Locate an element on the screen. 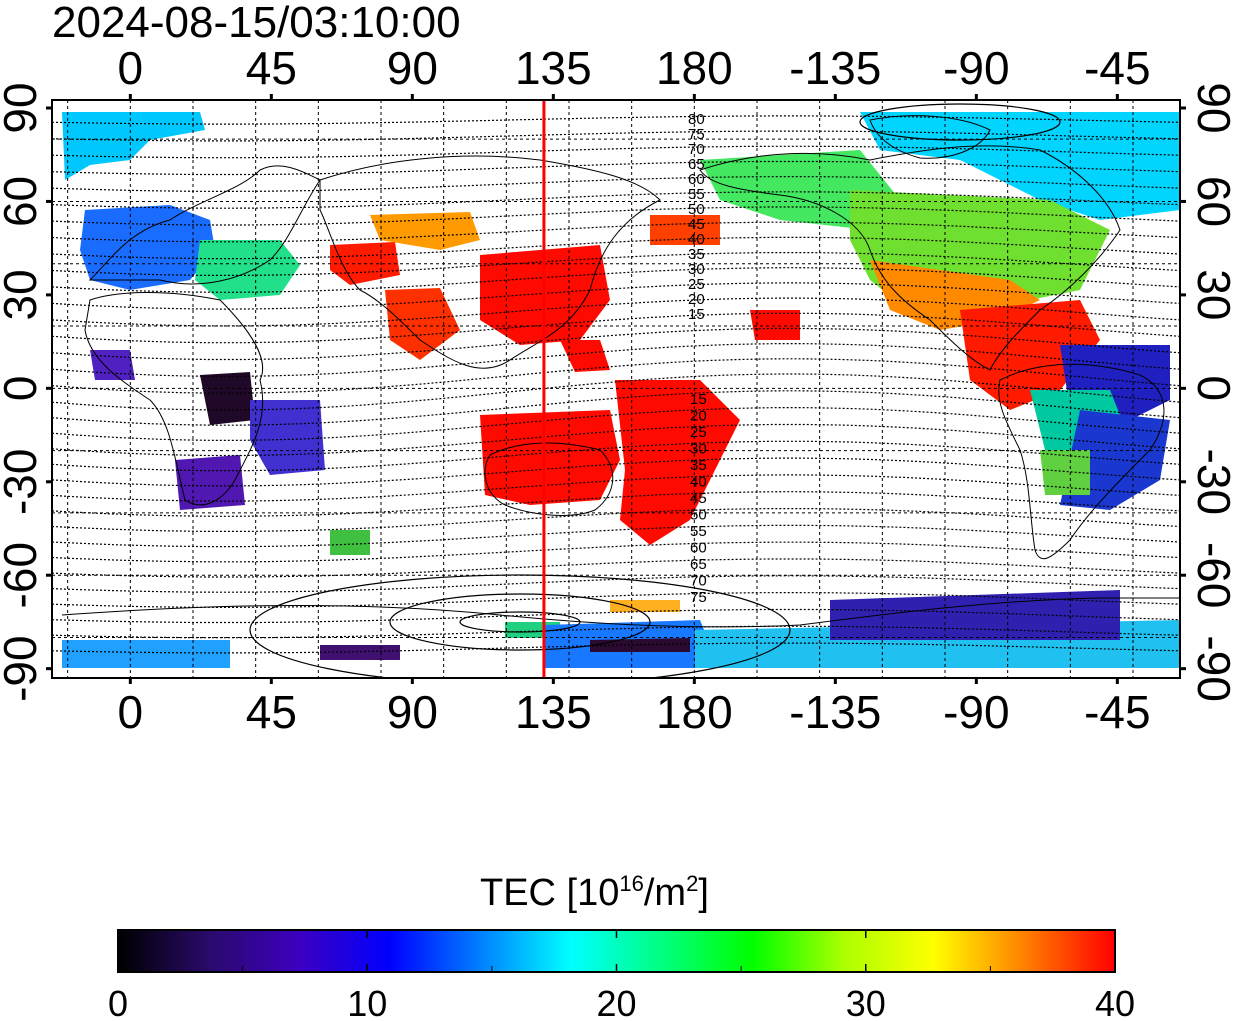  colorbar-ticks: 0 10 20 30 40 is located at coordinates (621, 975).